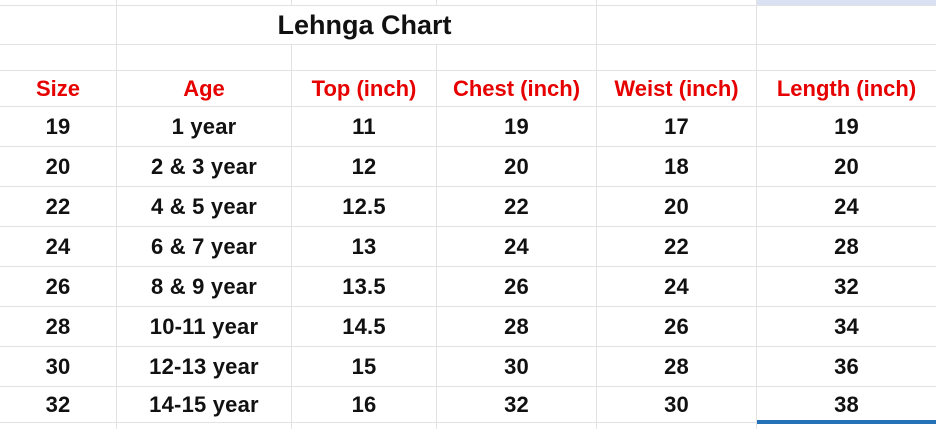  I want to click on cell-1-2: 12, so click(364, 166).